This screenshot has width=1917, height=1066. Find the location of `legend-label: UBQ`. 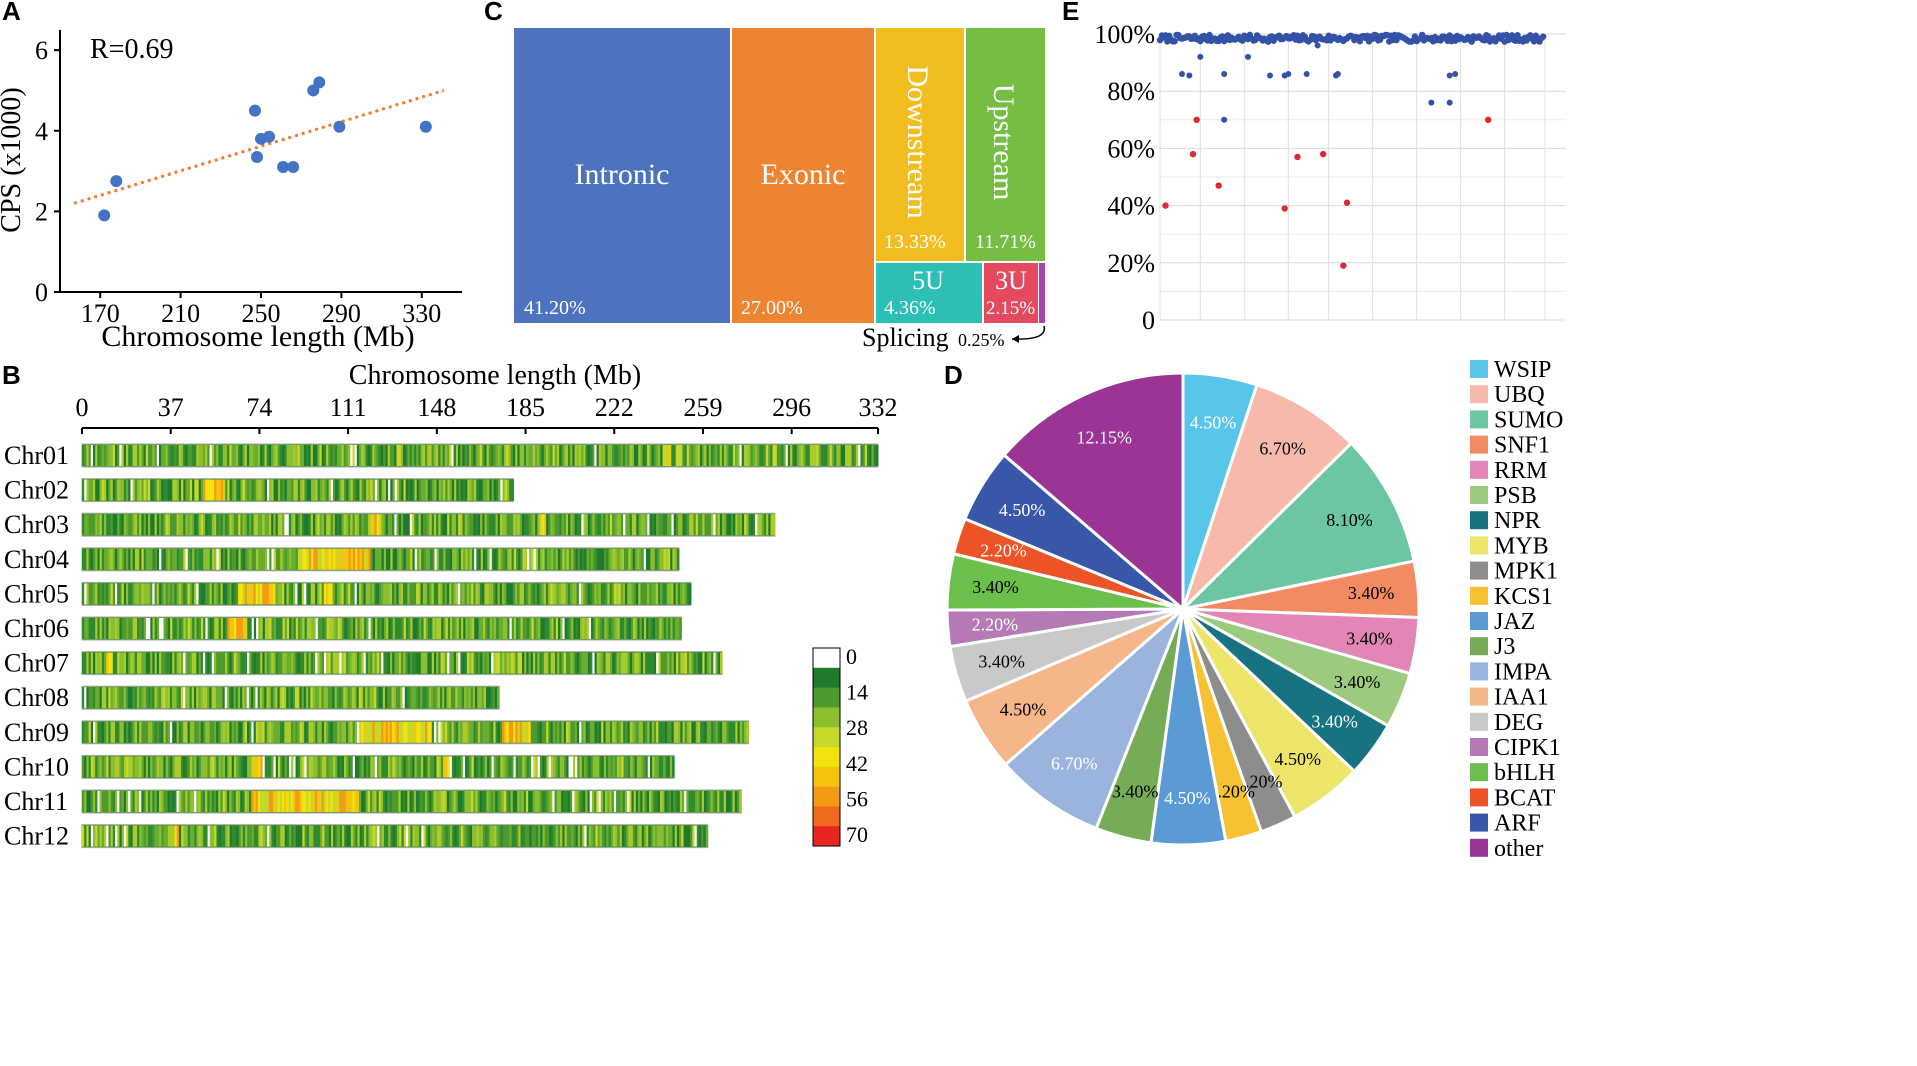

legend-label: UBQ is located at coordinates (1519, 395).